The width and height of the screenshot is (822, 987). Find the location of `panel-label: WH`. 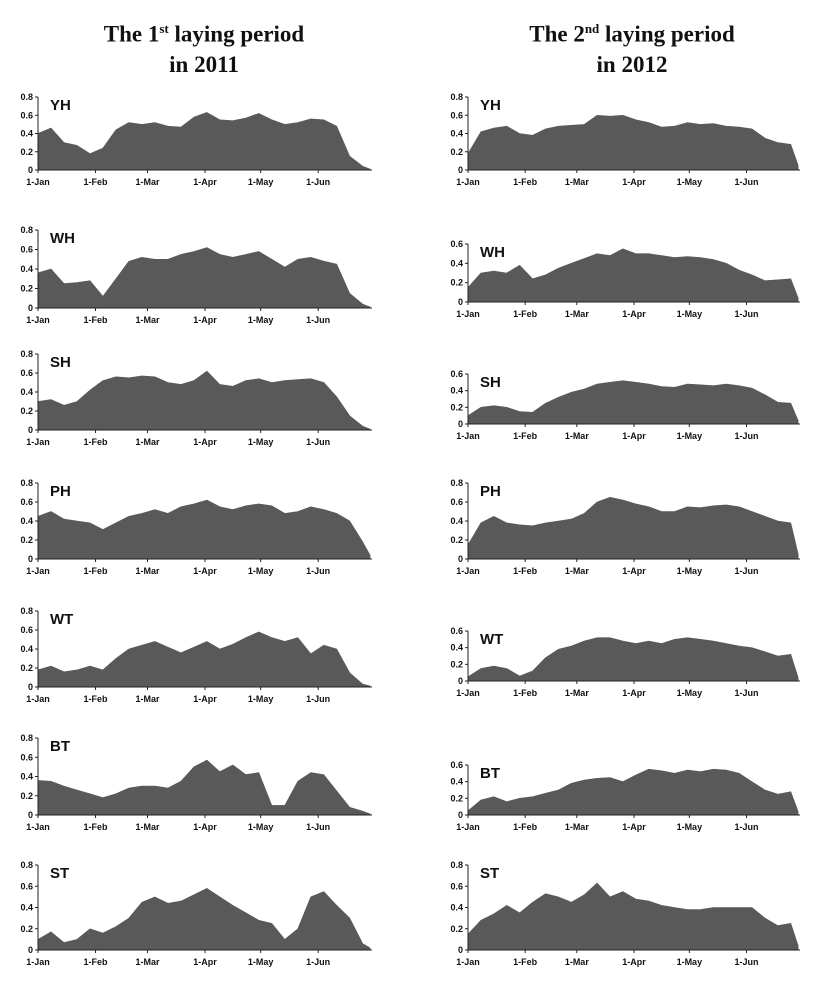

panel-label: WH is located at coordinates (62, 238).